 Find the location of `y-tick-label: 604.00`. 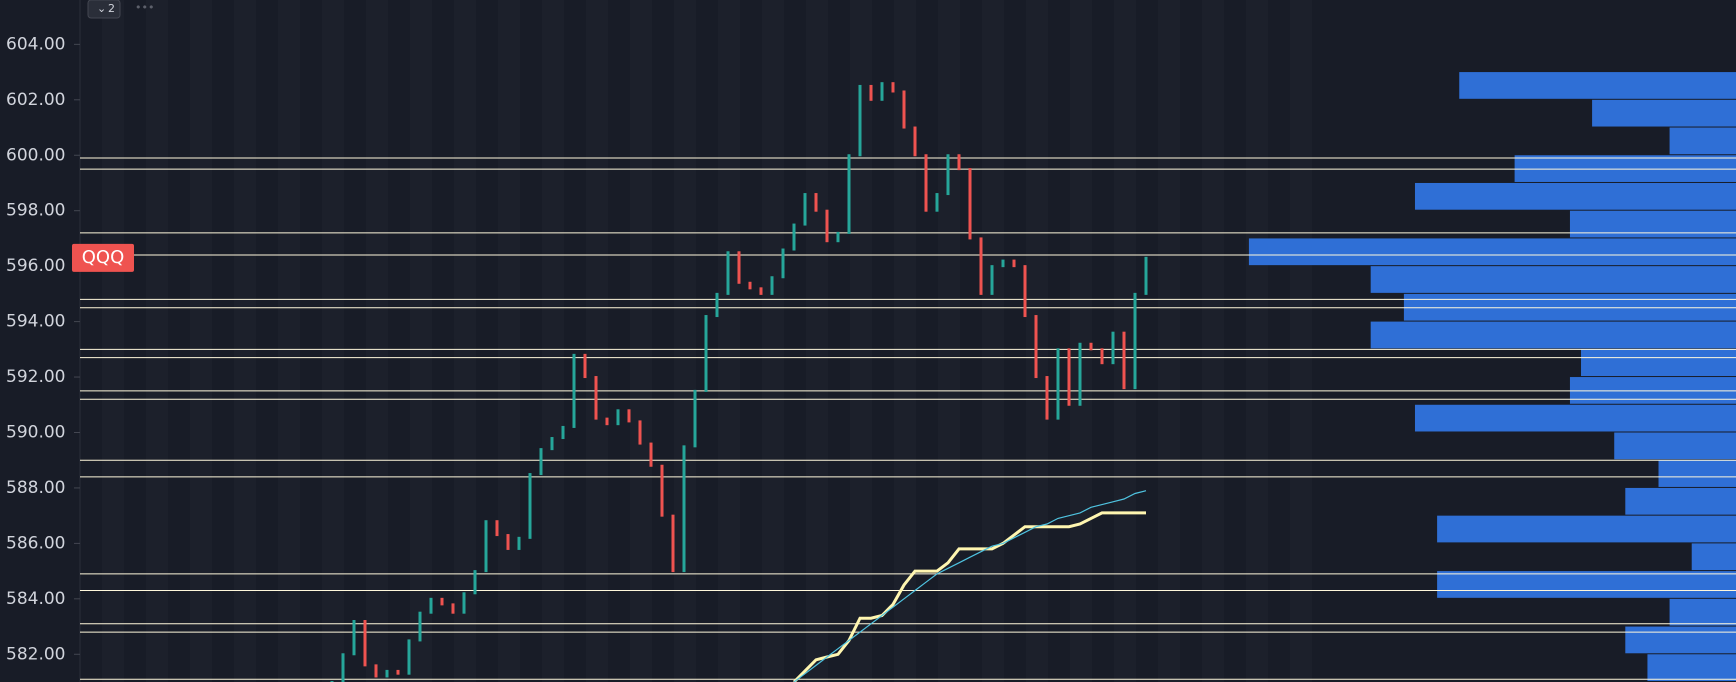

y-tick-label: 604.00 is located at coordinates (35, 44).